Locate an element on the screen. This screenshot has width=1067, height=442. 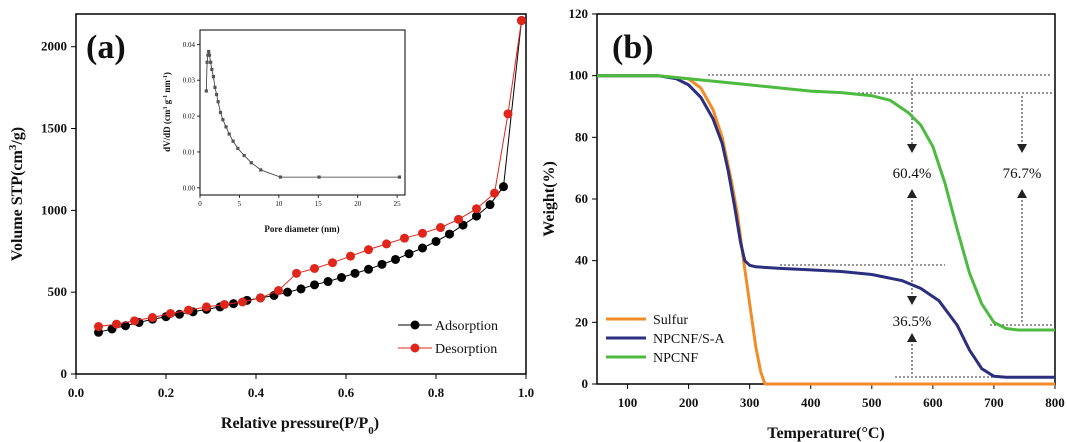
panel-b-x-tick-label: 400 is located at coordinates (811, 402).